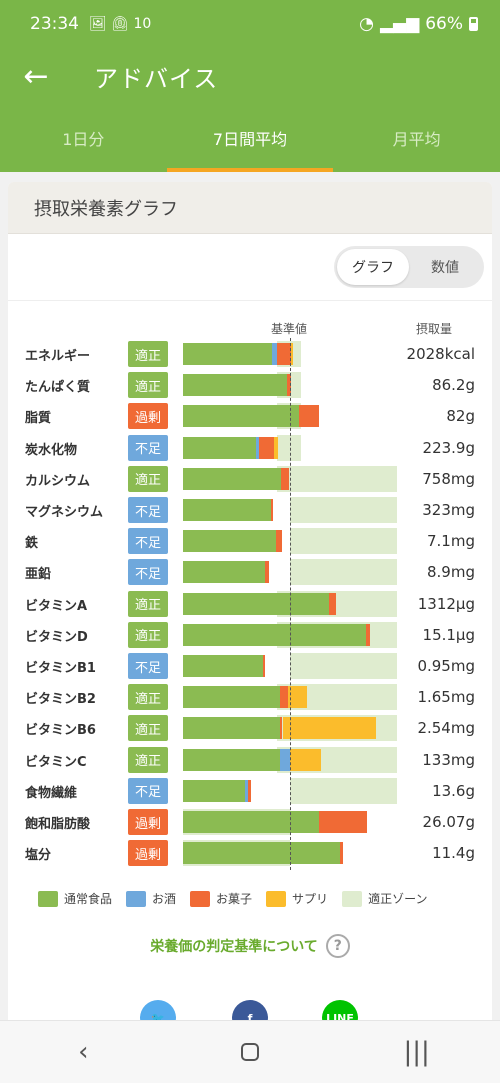 The image size is (500, 1083). Describe the element at coordinates (38, 575) in the screenshot. I see `nutrient-name: 亜鉛` at that location.